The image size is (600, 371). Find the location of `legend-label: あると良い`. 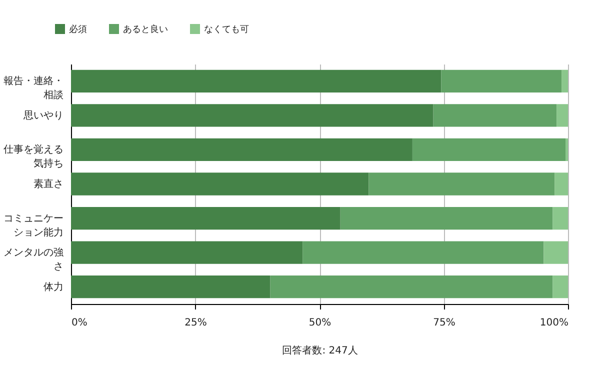

legend-label: あると良い is located at coordinates (145, 29).